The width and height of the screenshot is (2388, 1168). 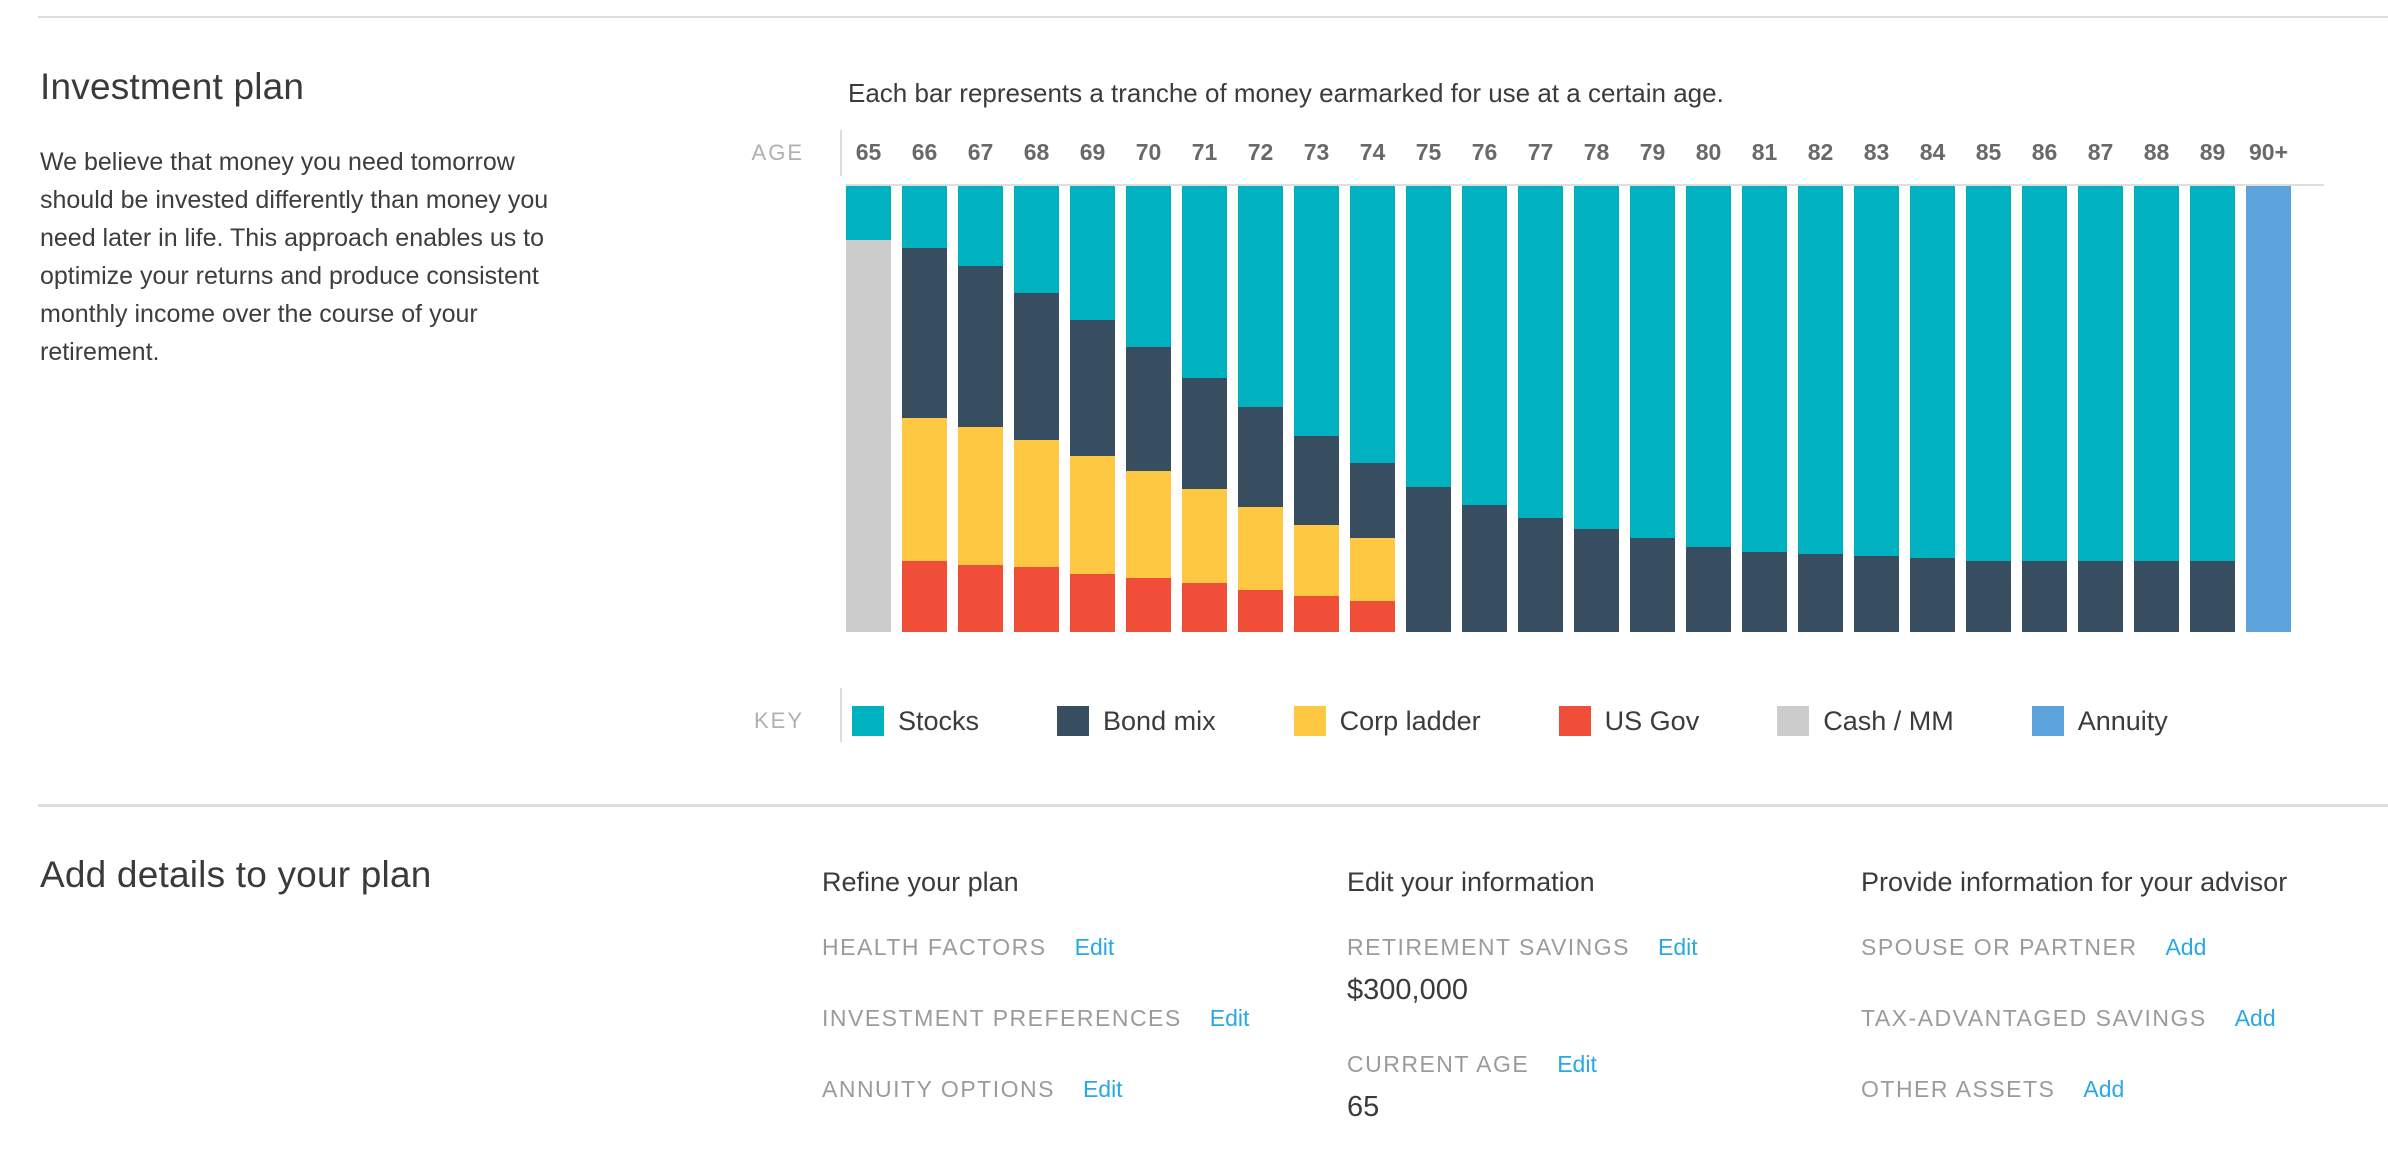 What do you see at coordinates (841, 153) in the screenshot?
I see `age-axis-divider` at bounding box center [841, 153].